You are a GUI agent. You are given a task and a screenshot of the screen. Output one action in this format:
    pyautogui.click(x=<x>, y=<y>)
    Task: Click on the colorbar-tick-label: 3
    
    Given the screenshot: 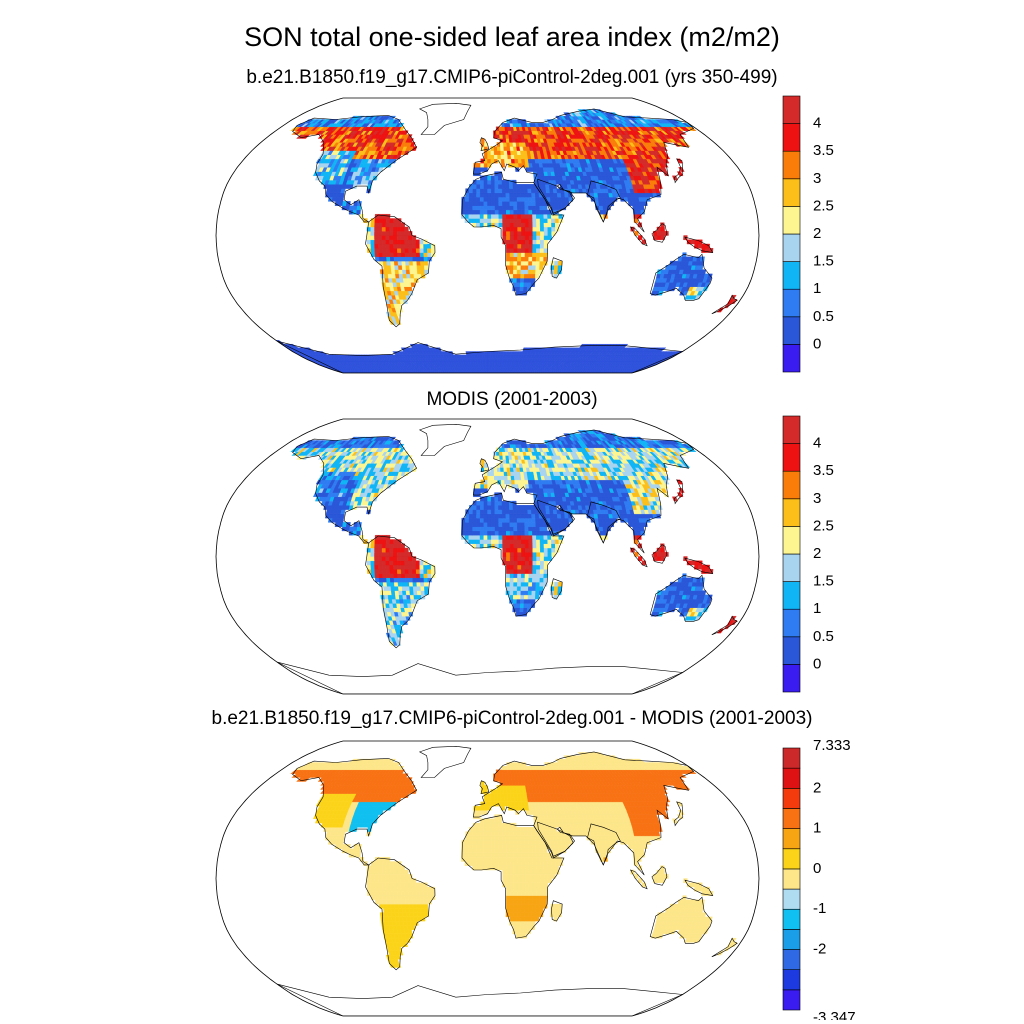 What is the action you would take?
    pyautogui.click(x=817, y=178)
    